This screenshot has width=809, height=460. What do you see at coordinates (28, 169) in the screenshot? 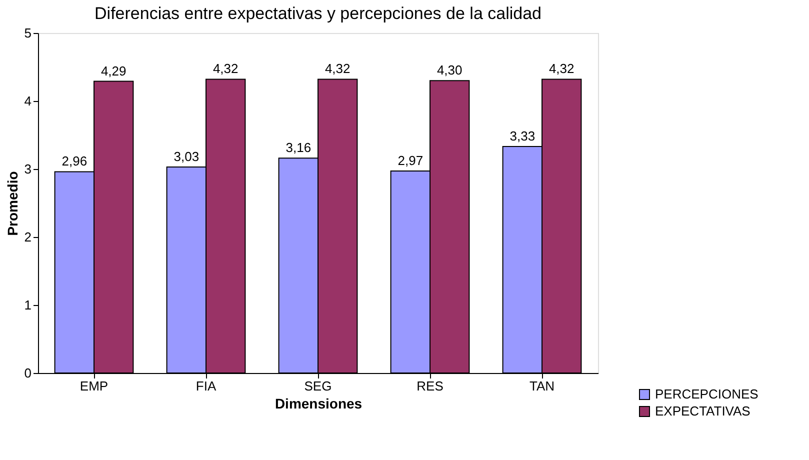
I see `y-tick-label: 3` at bounding box center [28, 169].